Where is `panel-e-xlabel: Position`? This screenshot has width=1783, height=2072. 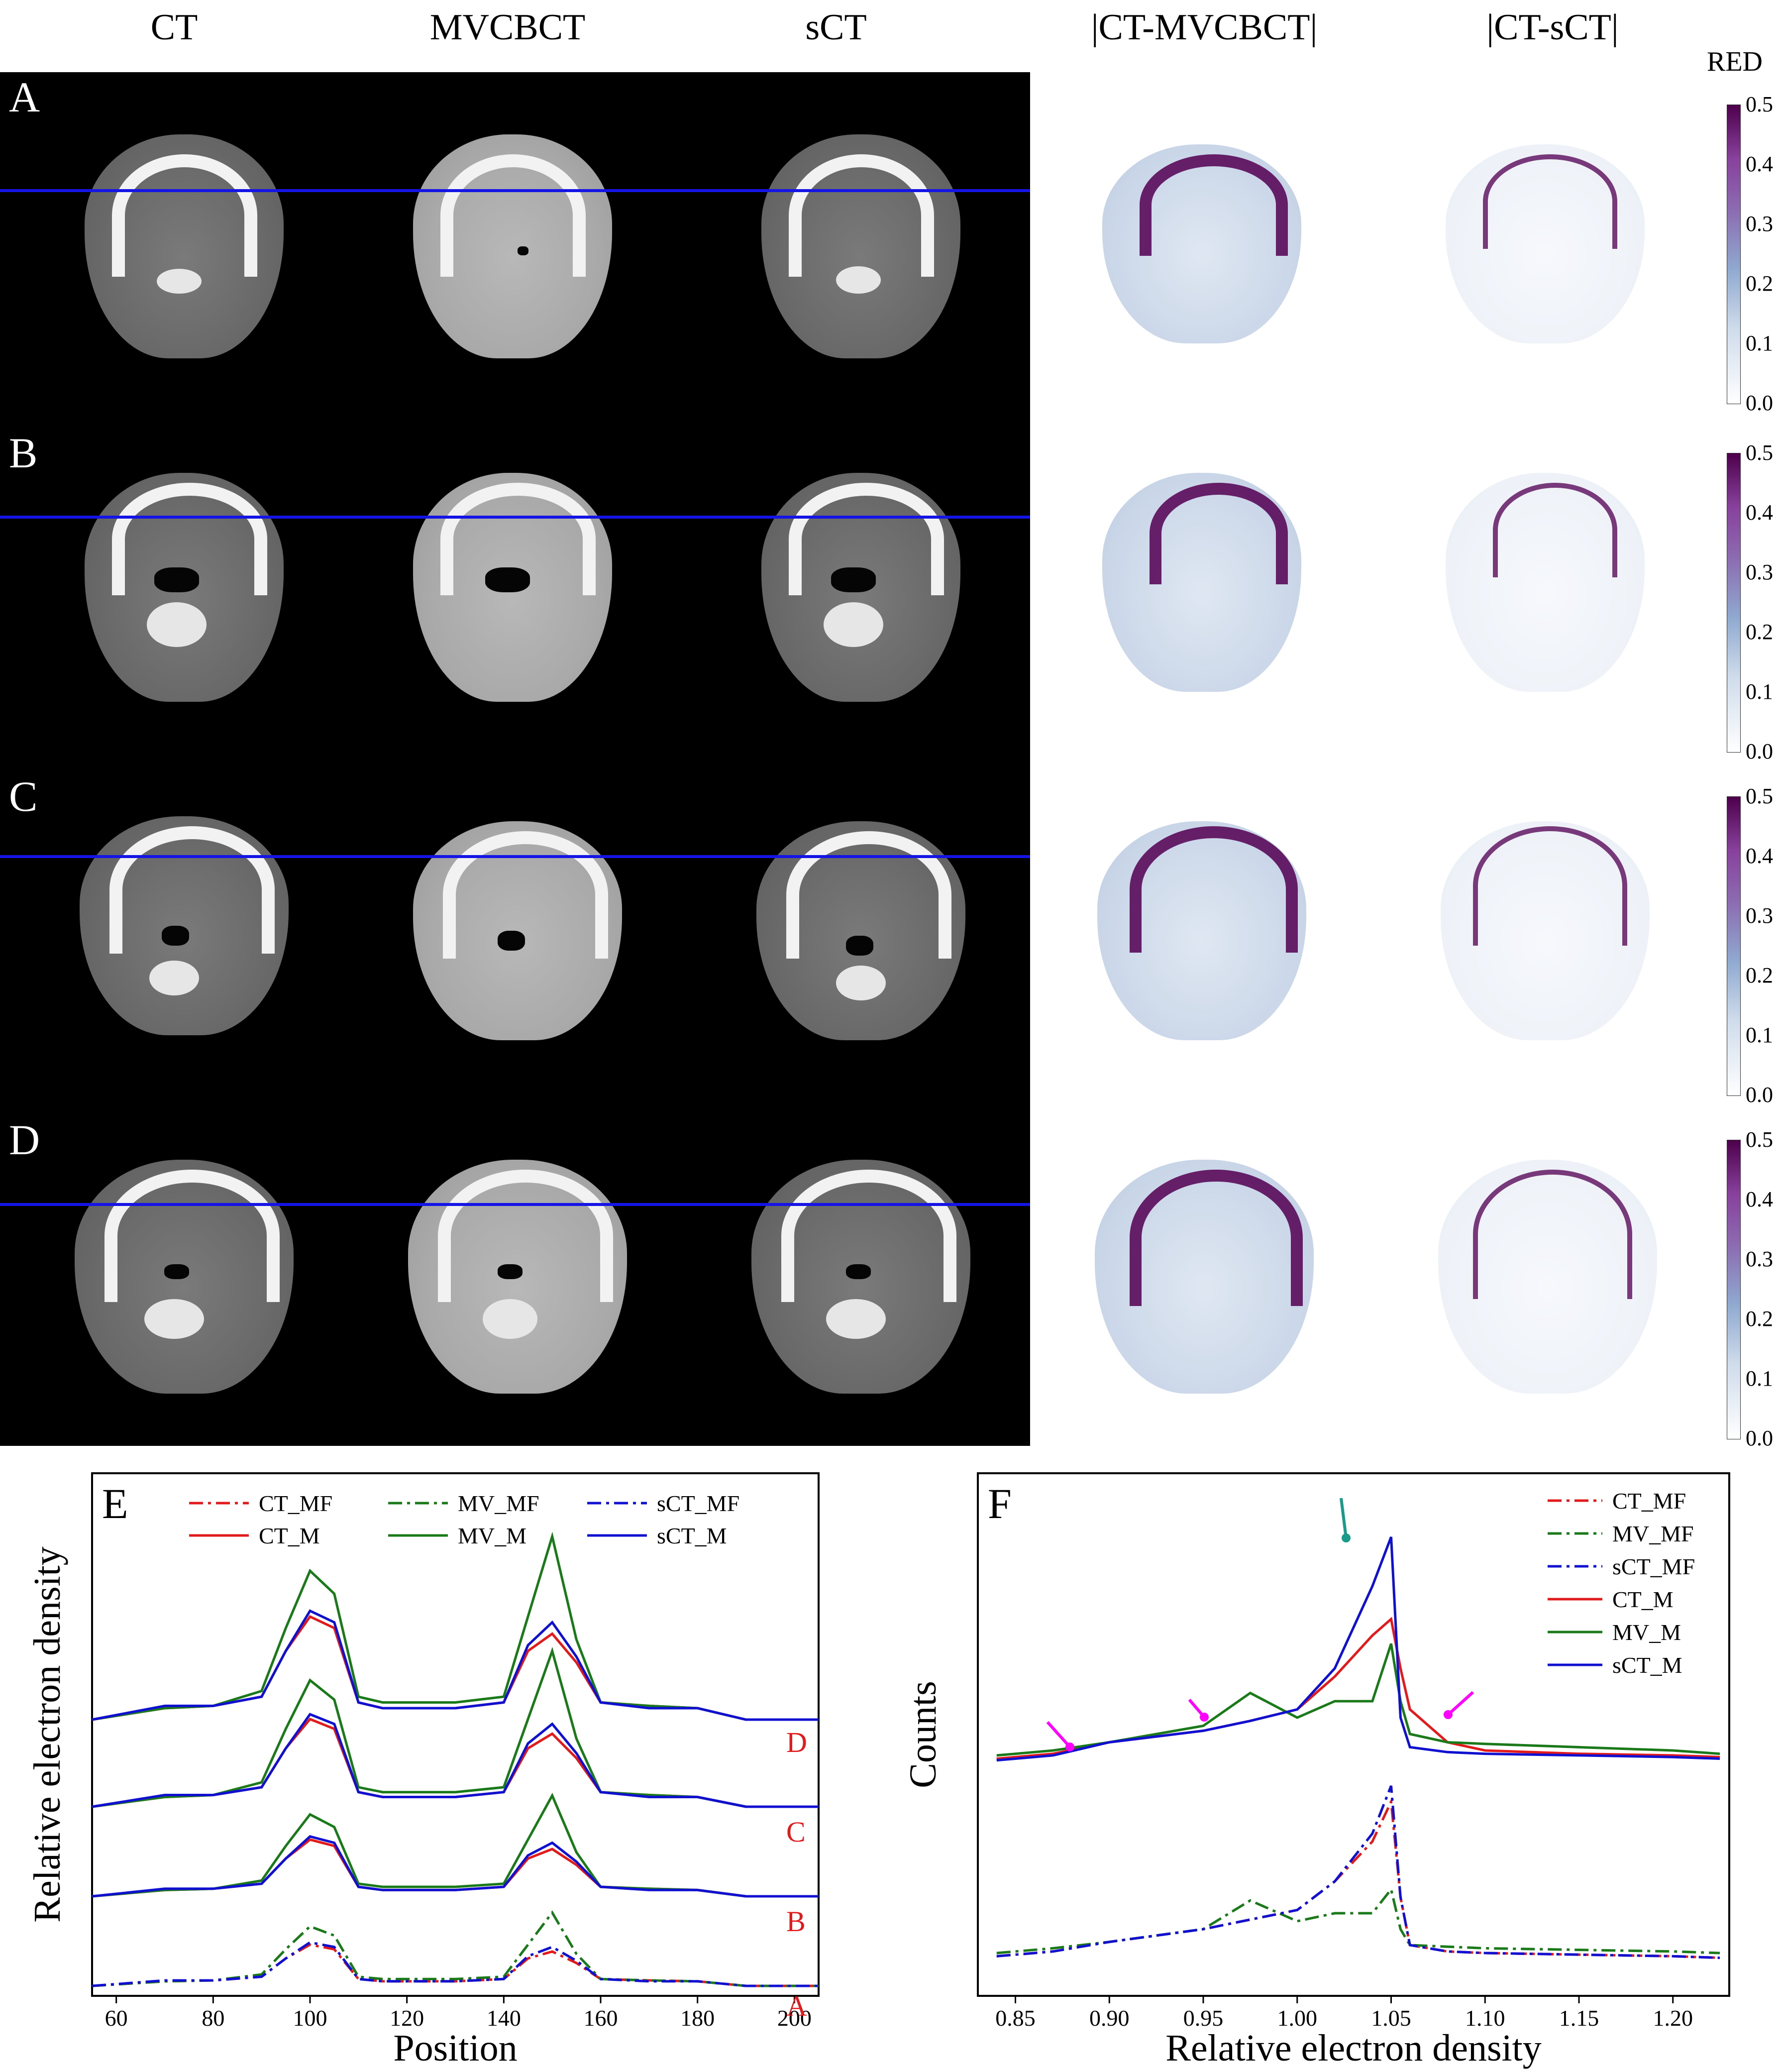 panel-e-xlabel: Position is located at coordinates (455, 2048).